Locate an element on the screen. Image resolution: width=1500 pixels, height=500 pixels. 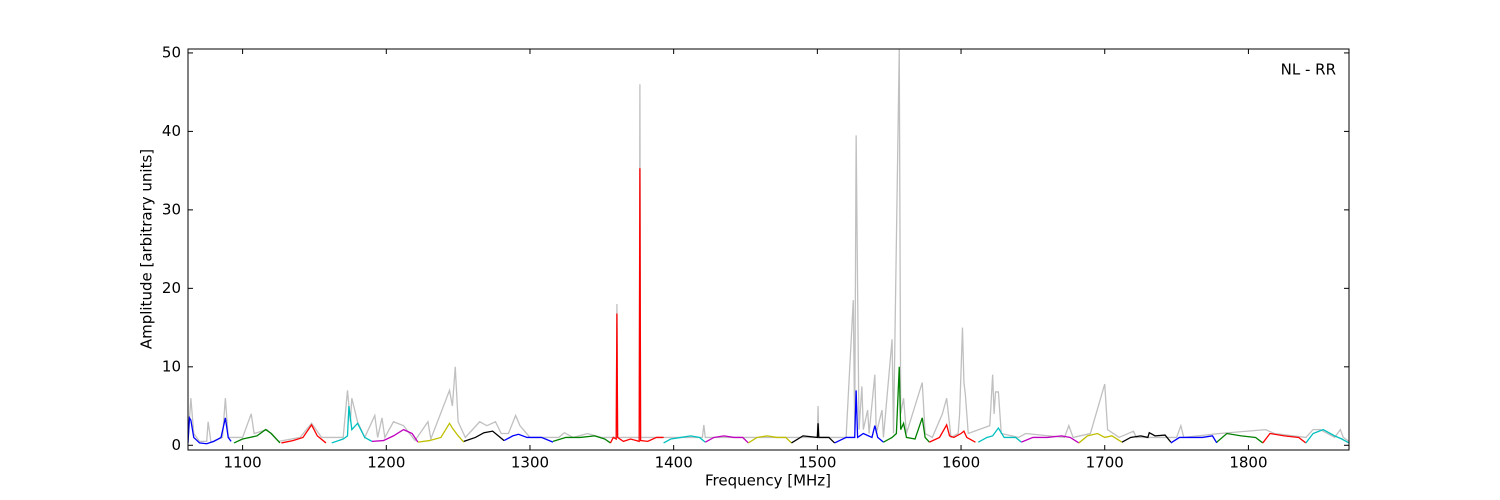
y-tick-label: 10 is located at coordinates (171, 366).